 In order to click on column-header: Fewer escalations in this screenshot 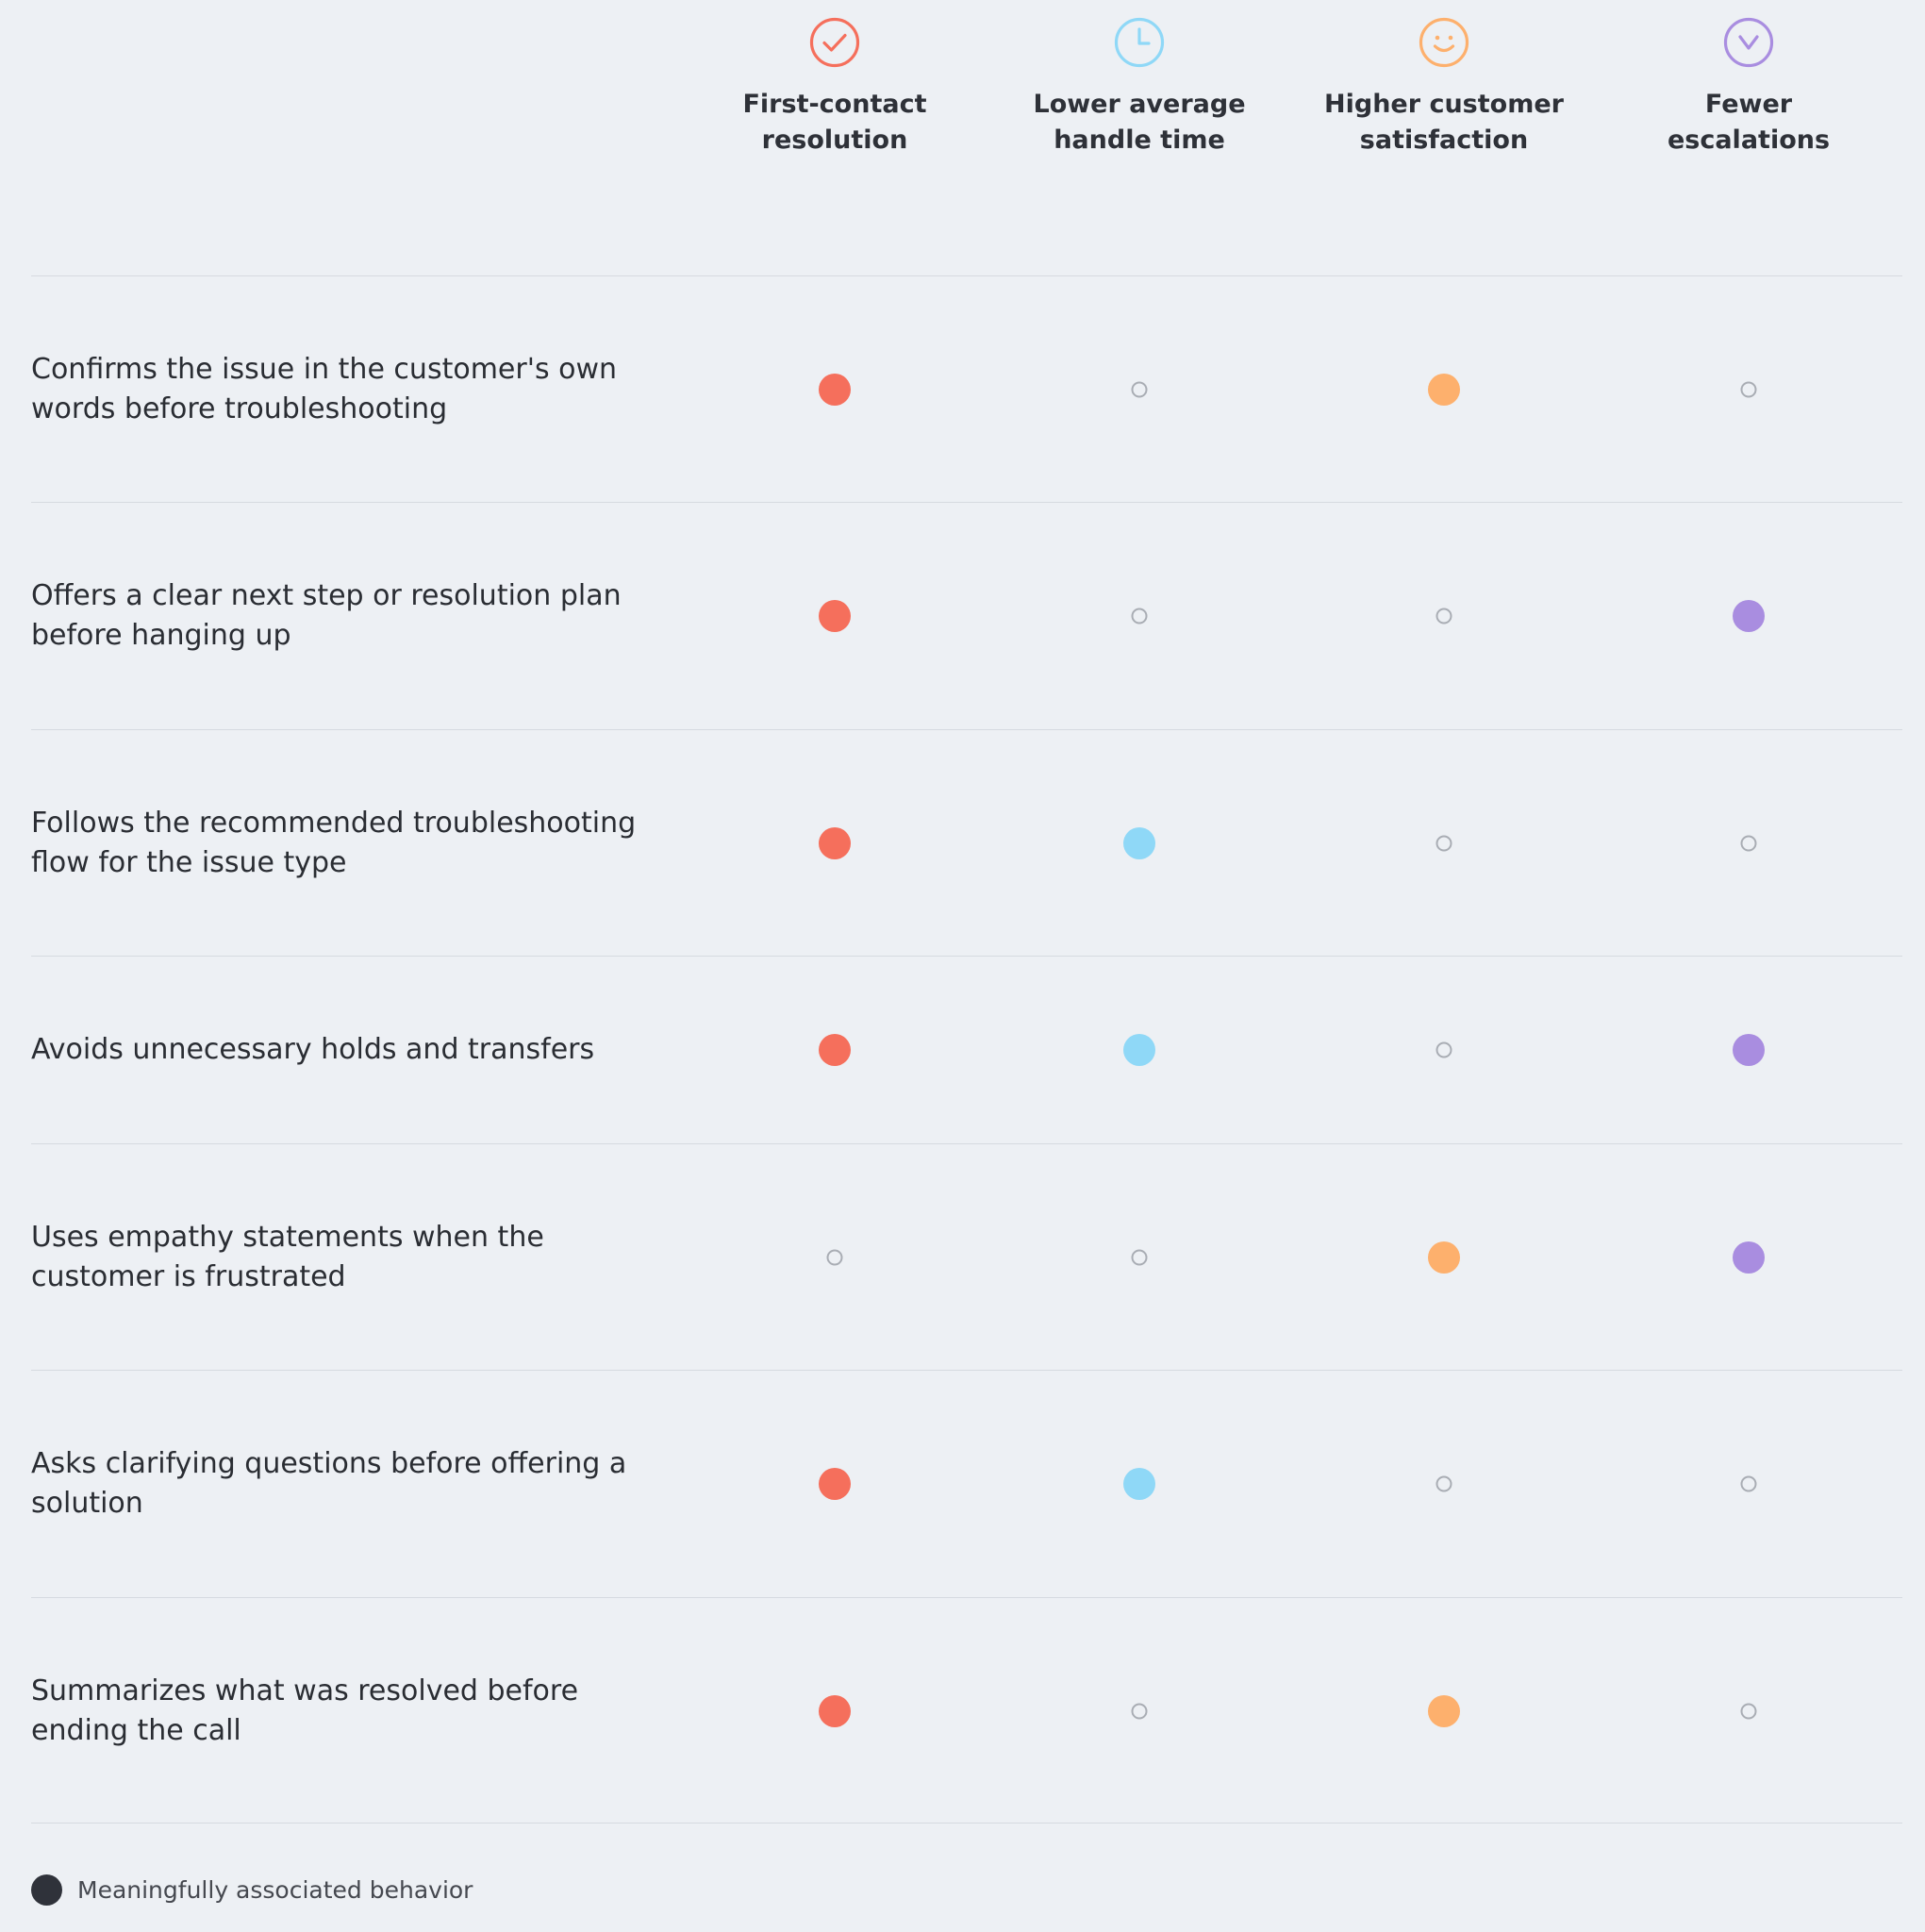, I will do `click(1748, 87)`.